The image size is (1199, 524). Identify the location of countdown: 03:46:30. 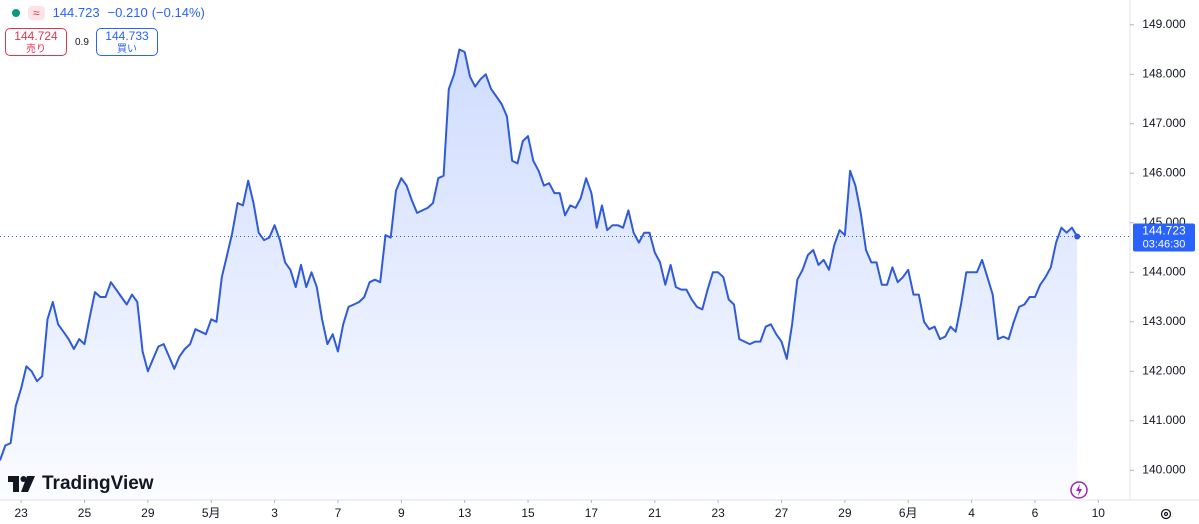
(1164, 244).